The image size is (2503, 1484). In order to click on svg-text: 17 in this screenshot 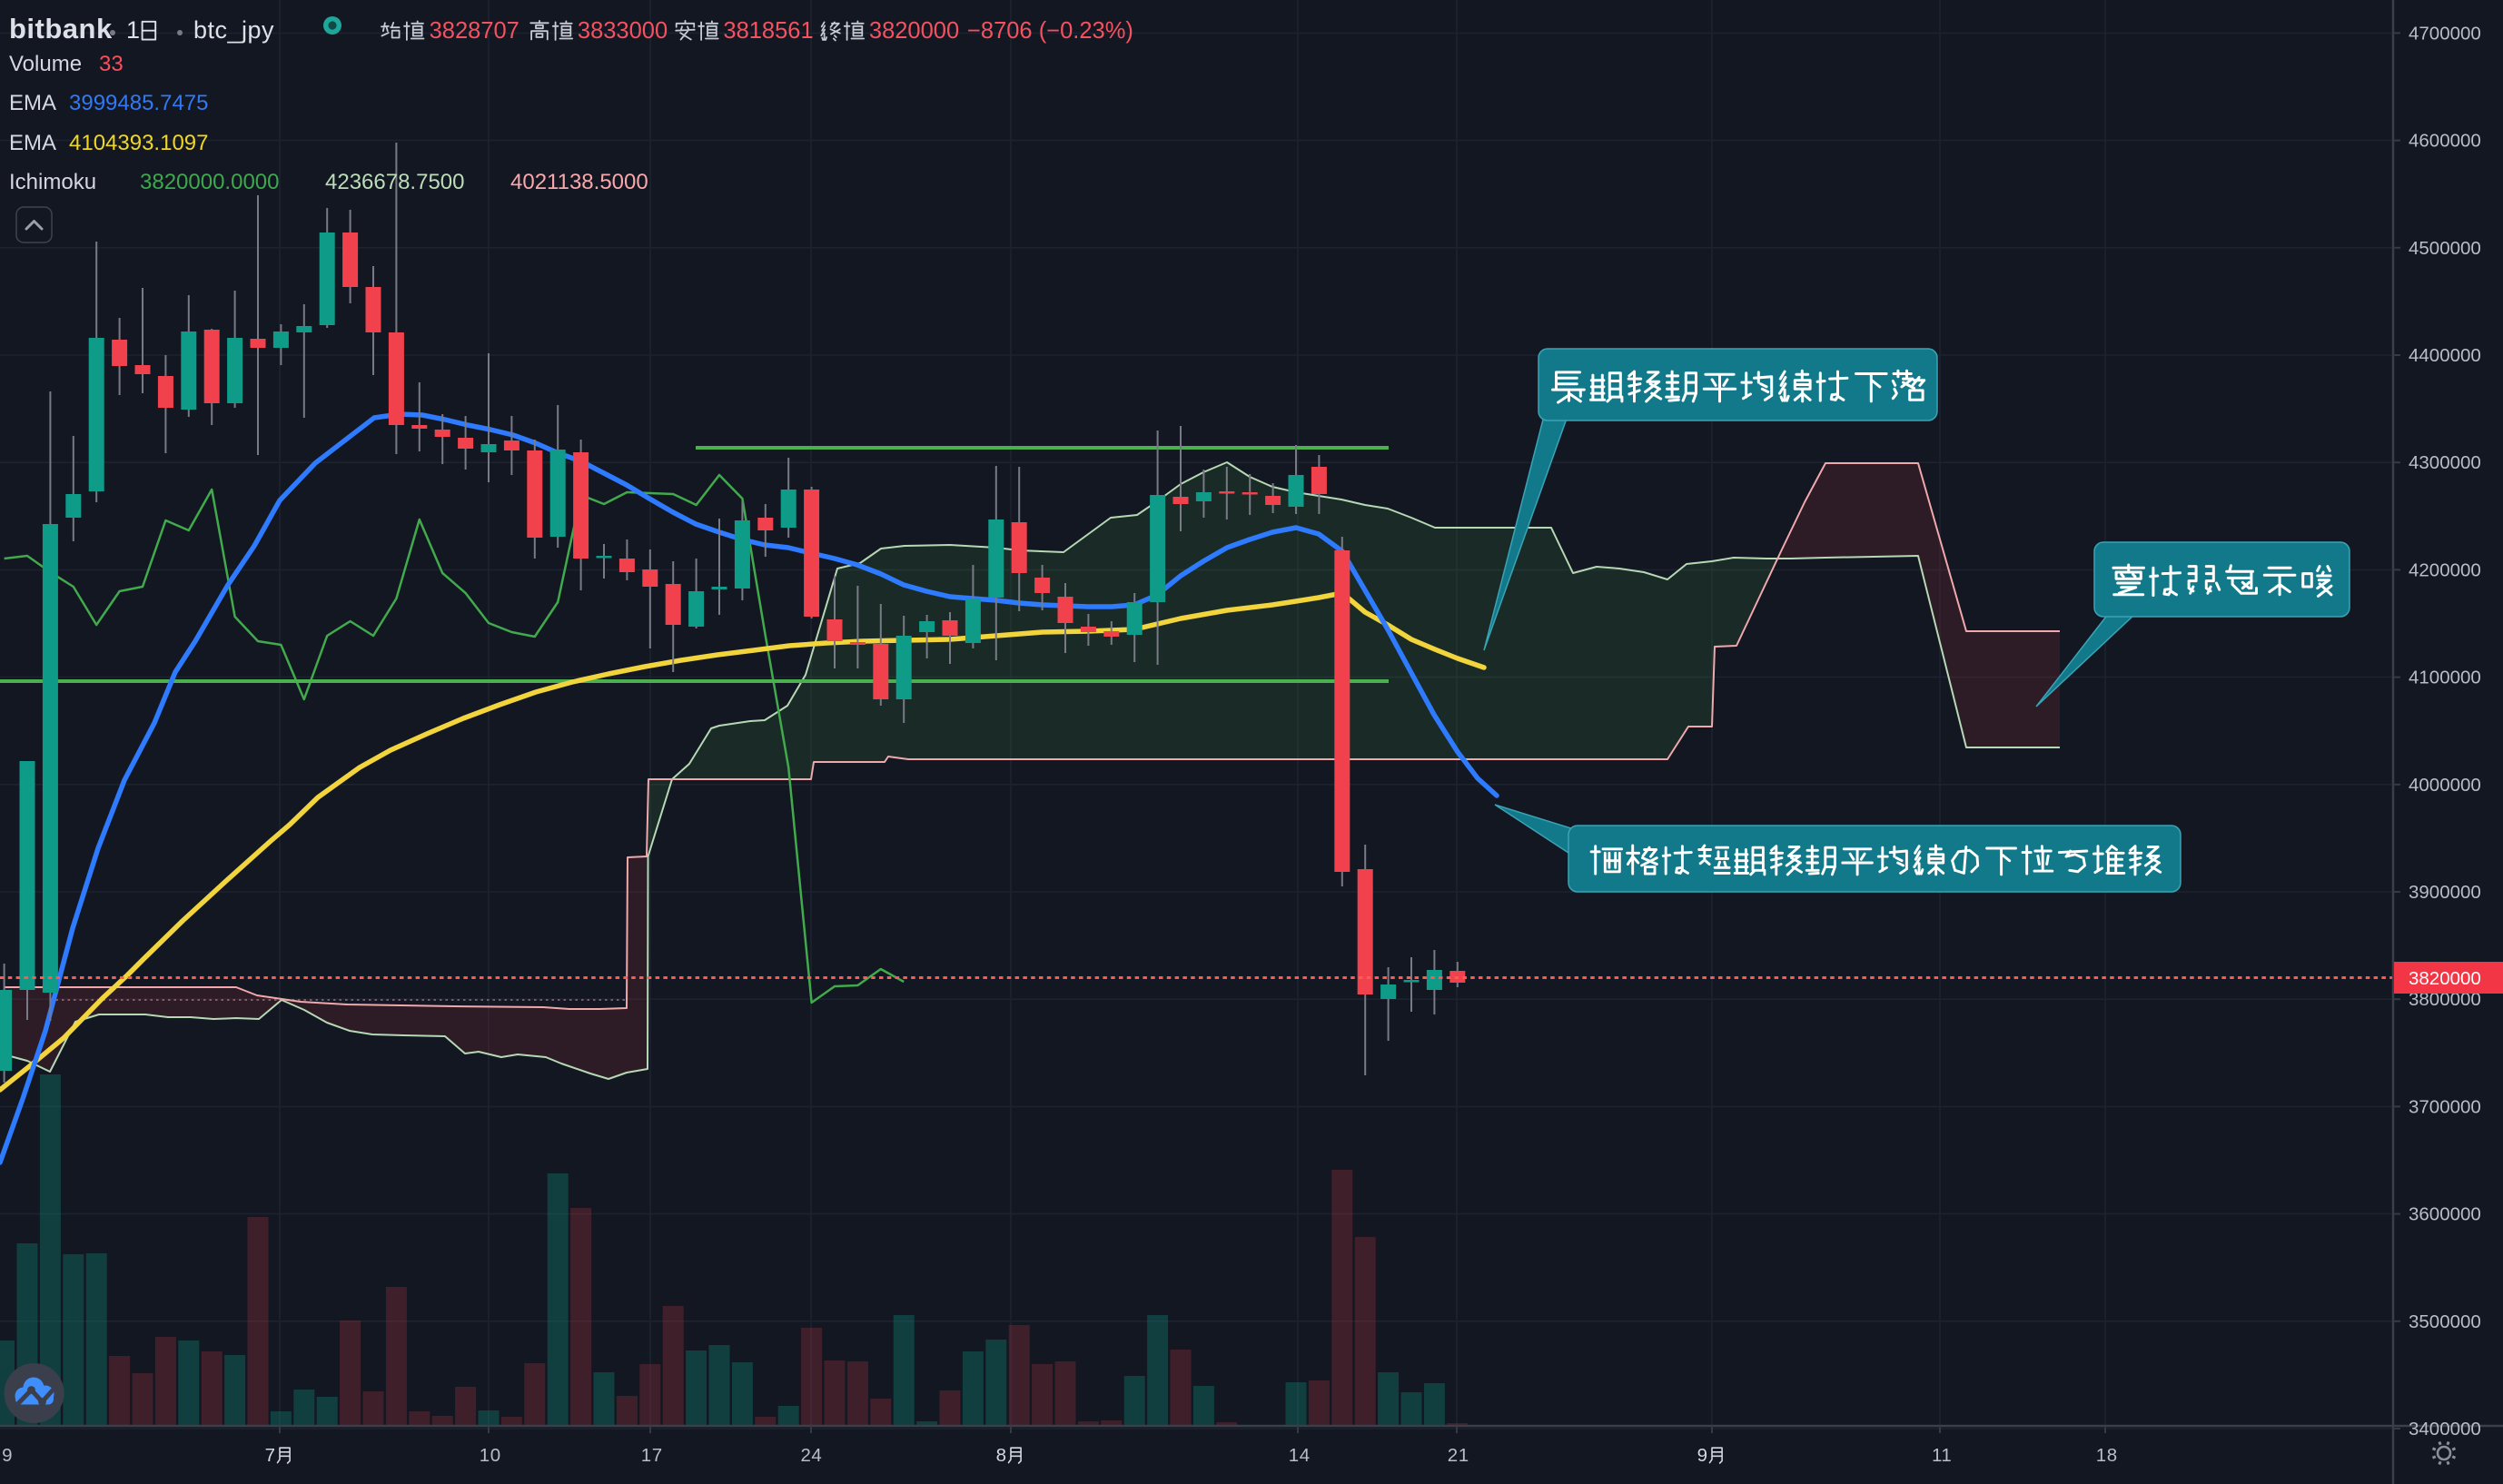, I will do `click(652, 1455)`.